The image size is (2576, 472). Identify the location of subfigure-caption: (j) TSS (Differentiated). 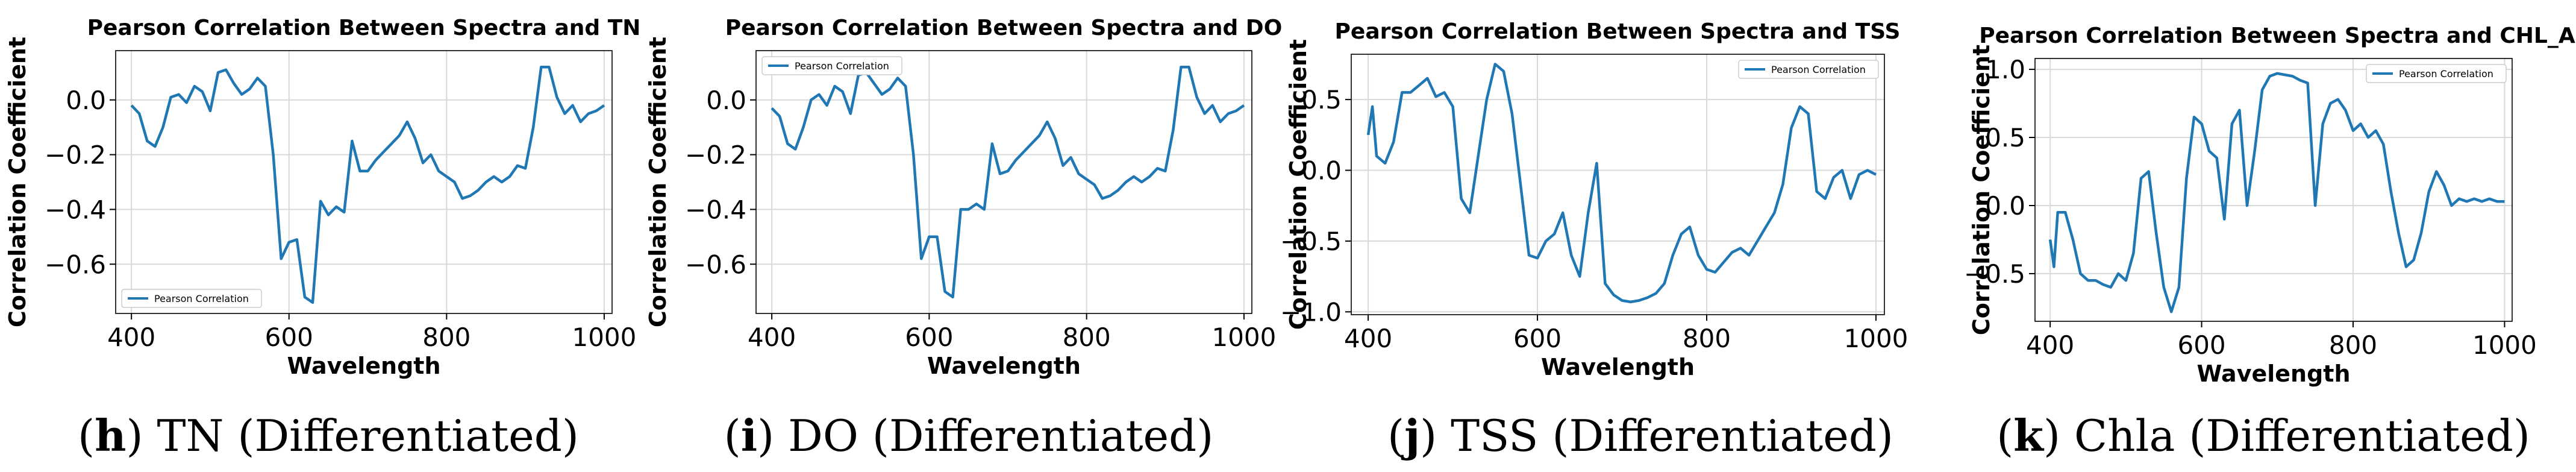
(1640, 435).